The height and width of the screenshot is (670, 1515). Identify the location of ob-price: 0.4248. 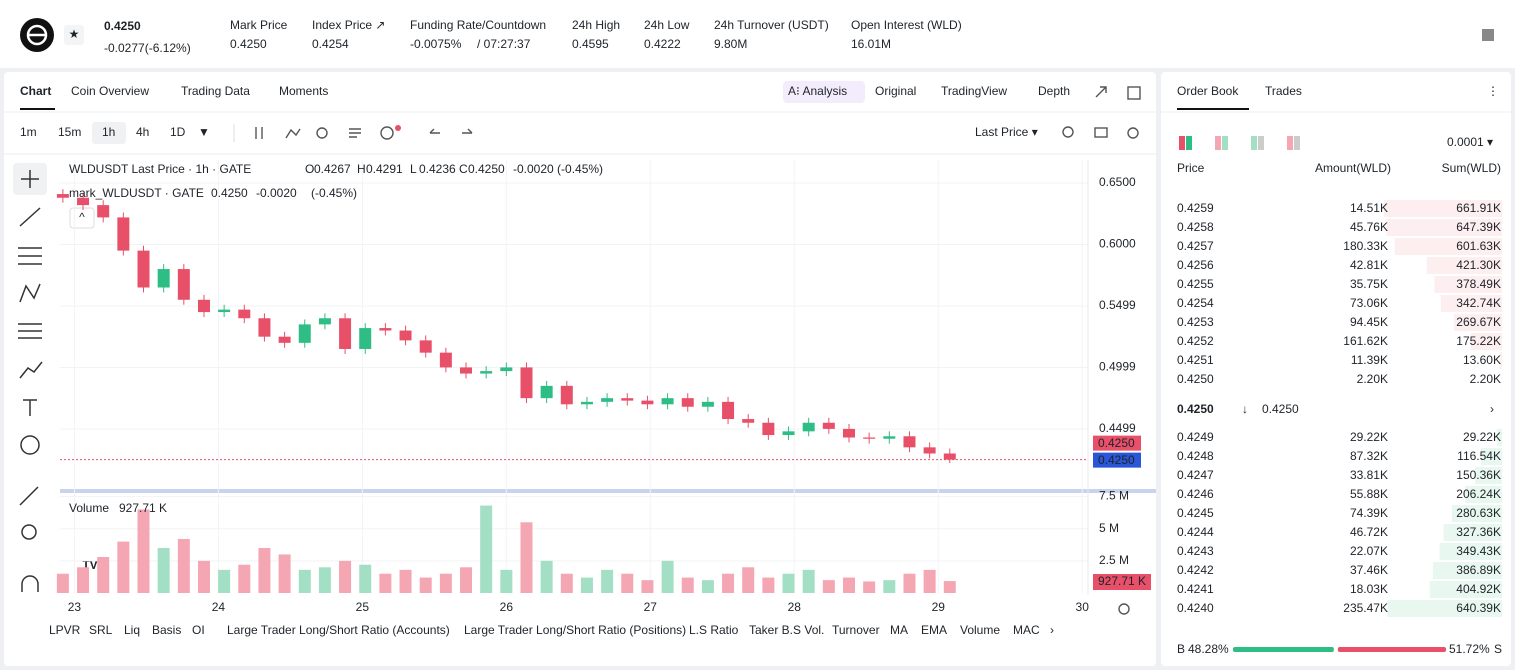
(1195, 456).